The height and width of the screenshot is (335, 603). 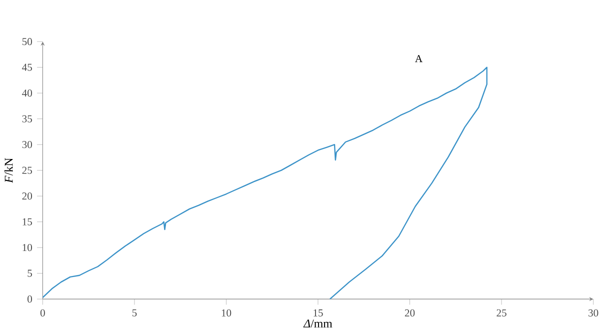 What do you see at coordinates (134, 313) in the screenshot?
I see `x-tick-label: 5` at bounding box center [134, 313].